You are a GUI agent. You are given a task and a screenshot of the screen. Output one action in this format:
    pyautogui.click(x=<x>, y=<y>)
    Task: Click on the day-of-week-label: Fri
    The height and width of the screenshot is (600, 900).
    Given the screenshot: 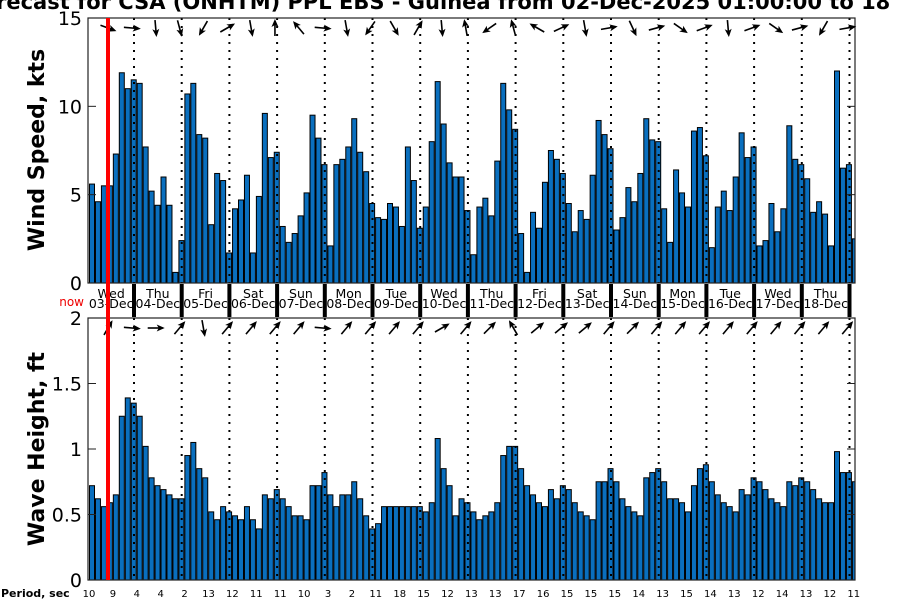 What is the action you would take?
    pyautogui.click(x=205, y=293)
    